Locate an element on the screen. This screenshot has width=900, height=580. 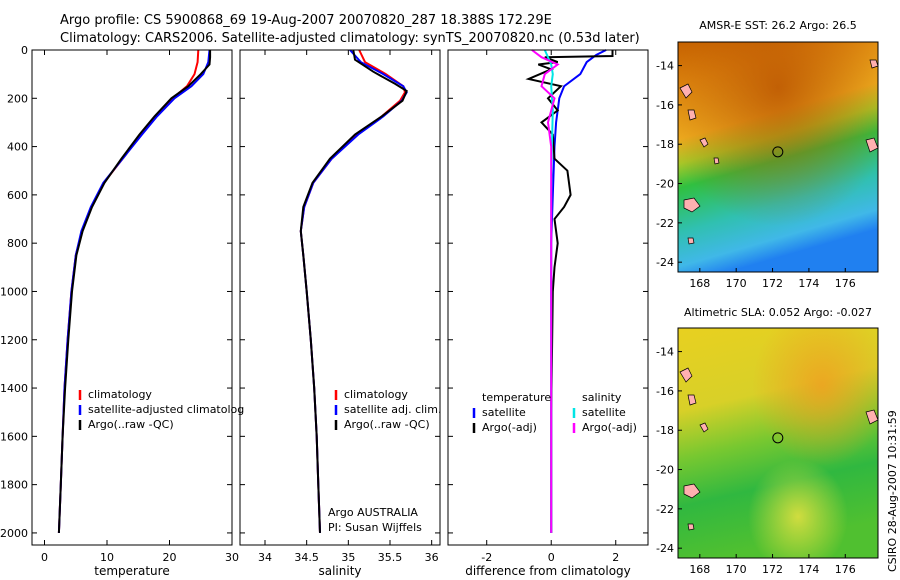
temperature-xtick-label: 10 is located at coordinates (107, 557).